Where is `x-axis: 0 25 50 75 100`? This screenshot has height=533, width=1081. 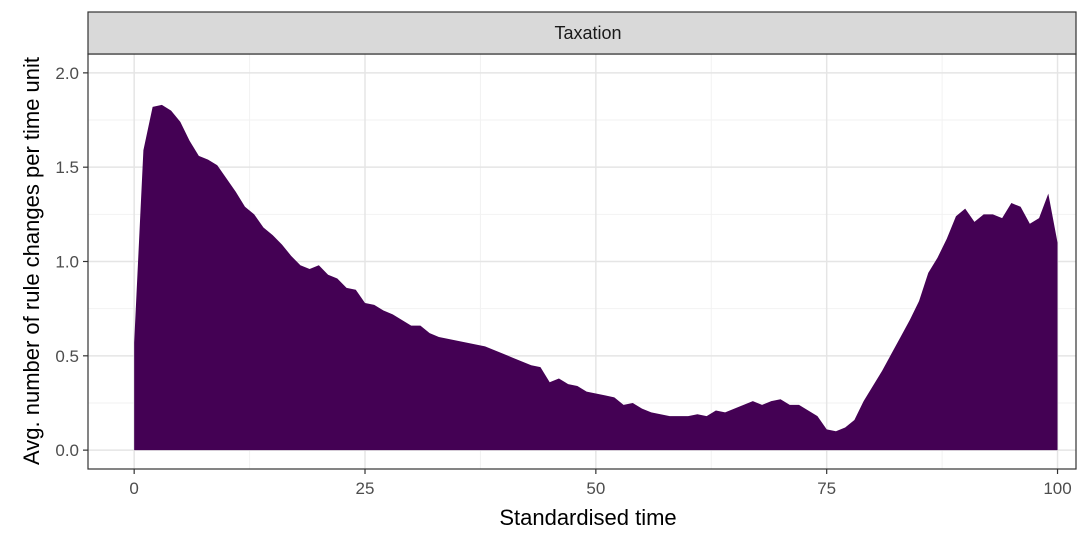
x-axis: 0 25 50 75 100 is located at coordinates (600, 483).